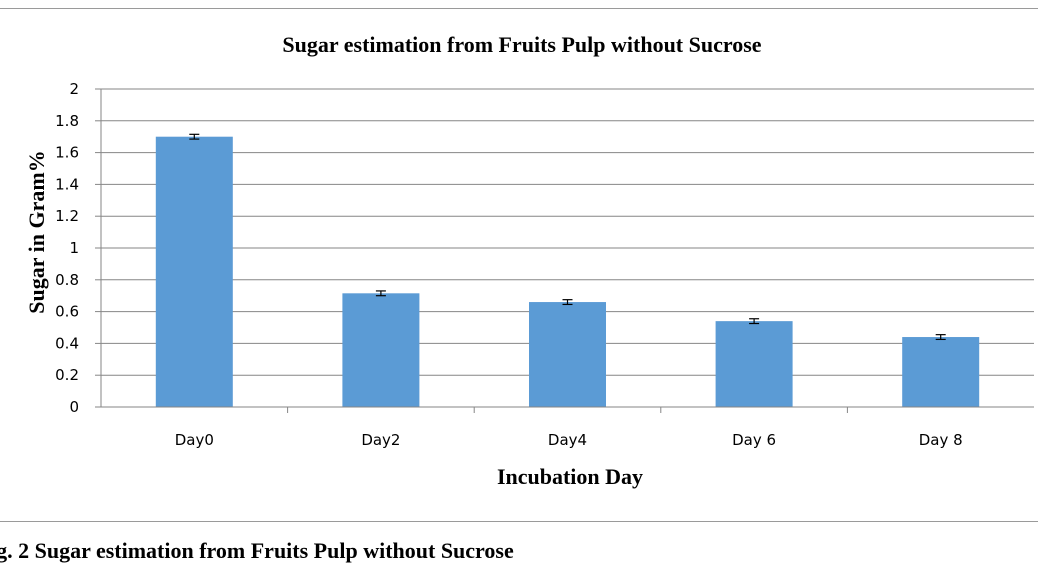 This screenshot has width=1038, height=576. I want to click on y-axis-title: Sugar in Gram%, so click(36, 231).